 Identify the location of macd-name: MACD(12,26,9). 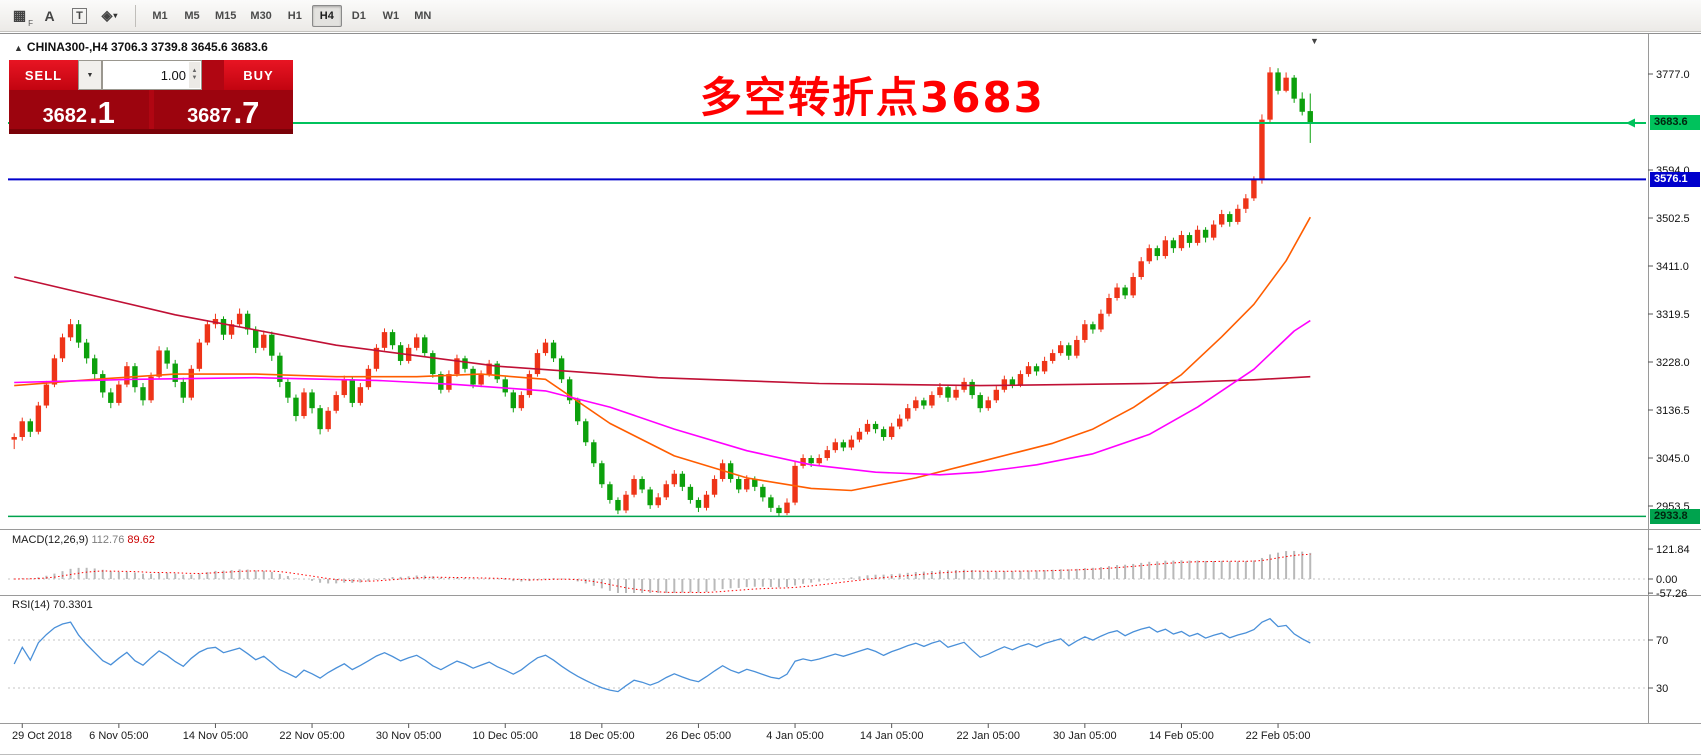
(50, 540).